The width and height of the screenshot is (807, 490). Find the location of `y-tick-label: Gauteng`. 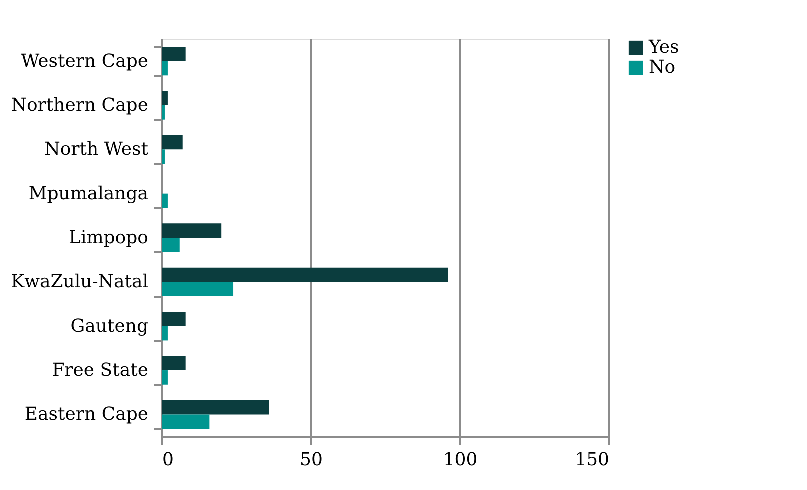

y-tick-label: Gauteng is located at coordinates (109, 326).